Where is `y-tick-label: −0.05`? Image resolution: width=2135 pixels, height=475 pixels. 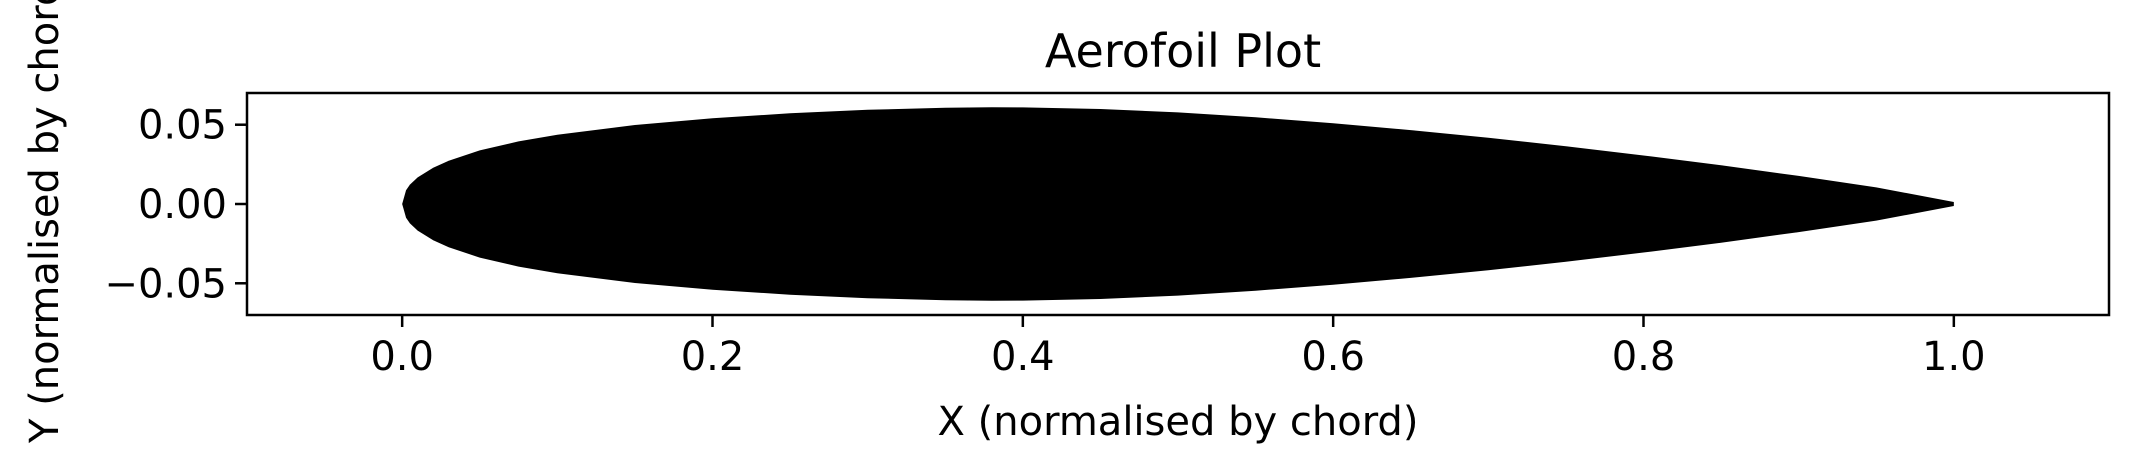 y-tick-label: −0.05 is located at coordinates (165, 284).